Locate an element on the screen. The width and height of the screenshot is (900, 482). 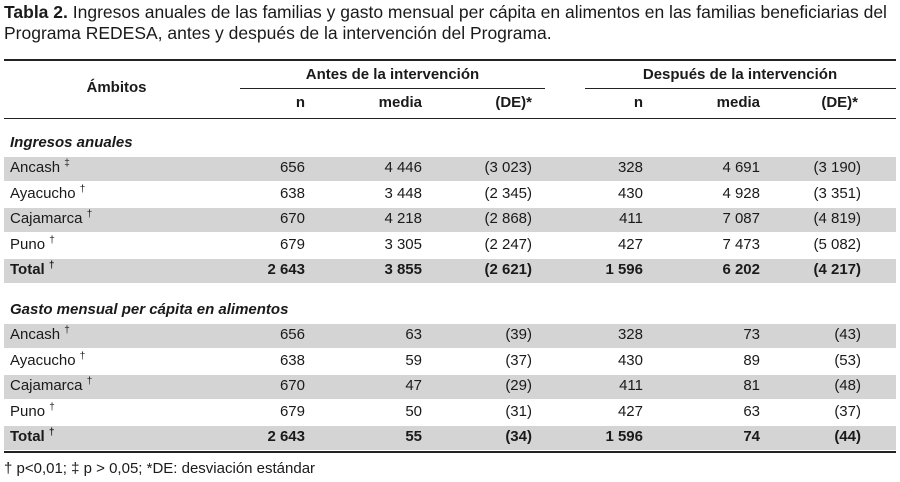
cell-de-despues: (48) is located at coordinates (847, 385).